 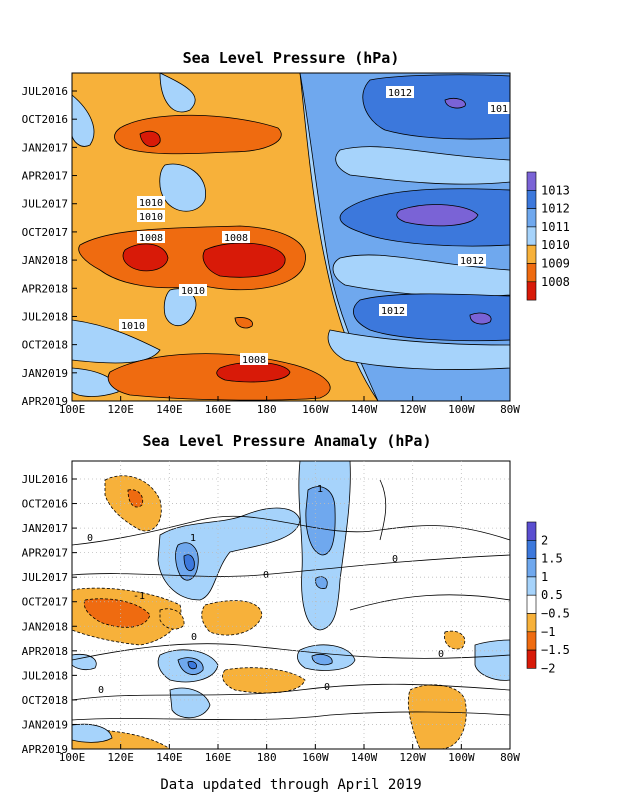 I want to click on bottom-contour-label: -1, so click(x=139, y=596).